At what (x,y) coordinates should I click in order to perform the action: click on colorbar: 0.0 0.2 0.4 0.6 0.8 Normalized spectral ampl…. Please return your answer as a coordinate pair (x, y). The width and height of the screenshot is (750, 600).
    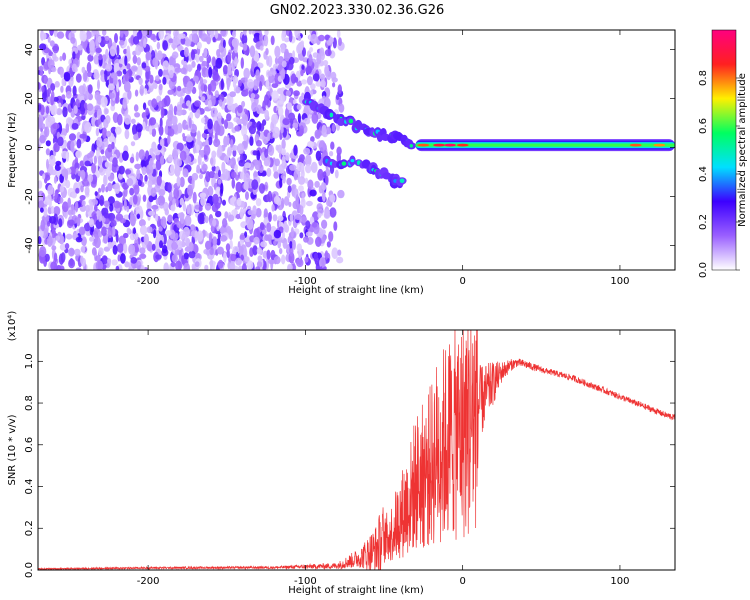
    Looking at the image, I should click on (723, 153).